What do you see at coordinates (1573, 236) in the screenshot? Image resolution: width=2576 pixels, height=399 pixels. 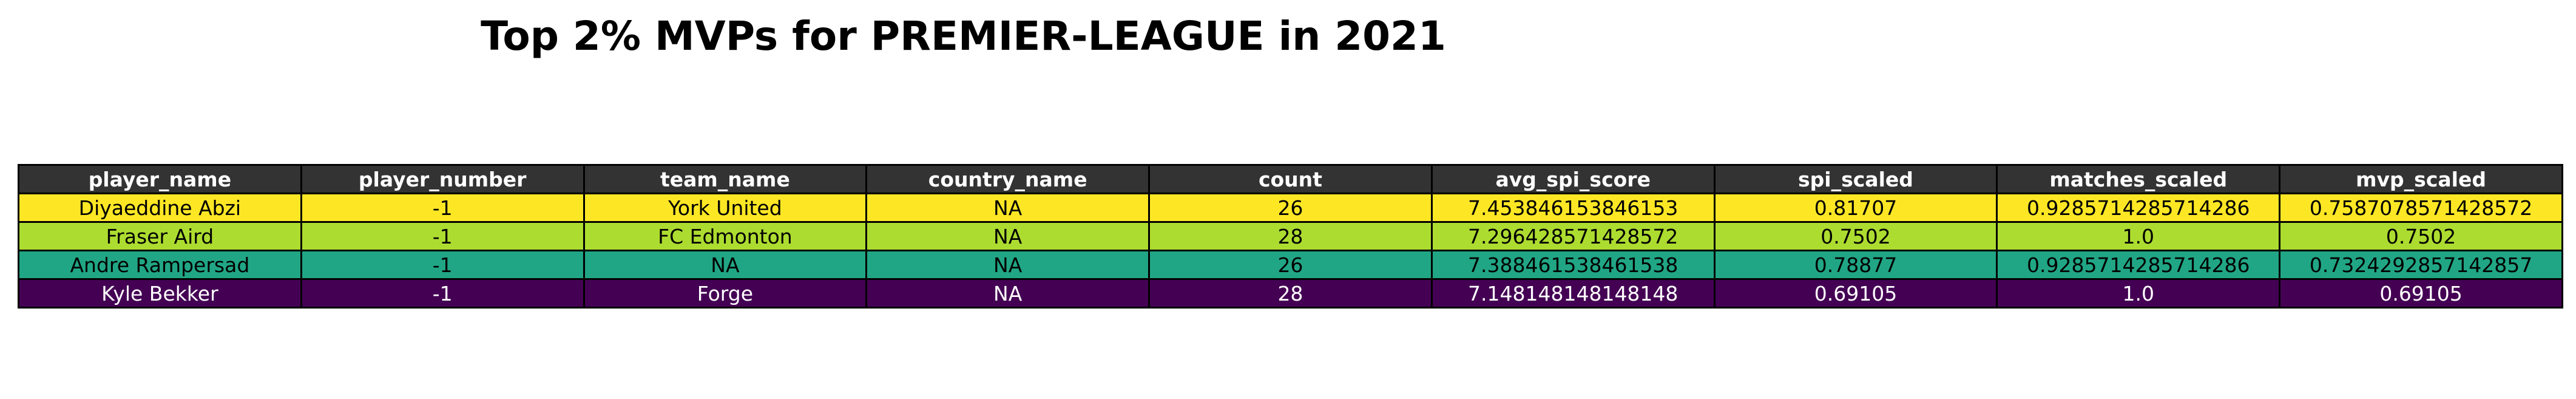 I see `table-cell-avg-spi-score: 7.296428571428572` at bounding box center [1573, 236].